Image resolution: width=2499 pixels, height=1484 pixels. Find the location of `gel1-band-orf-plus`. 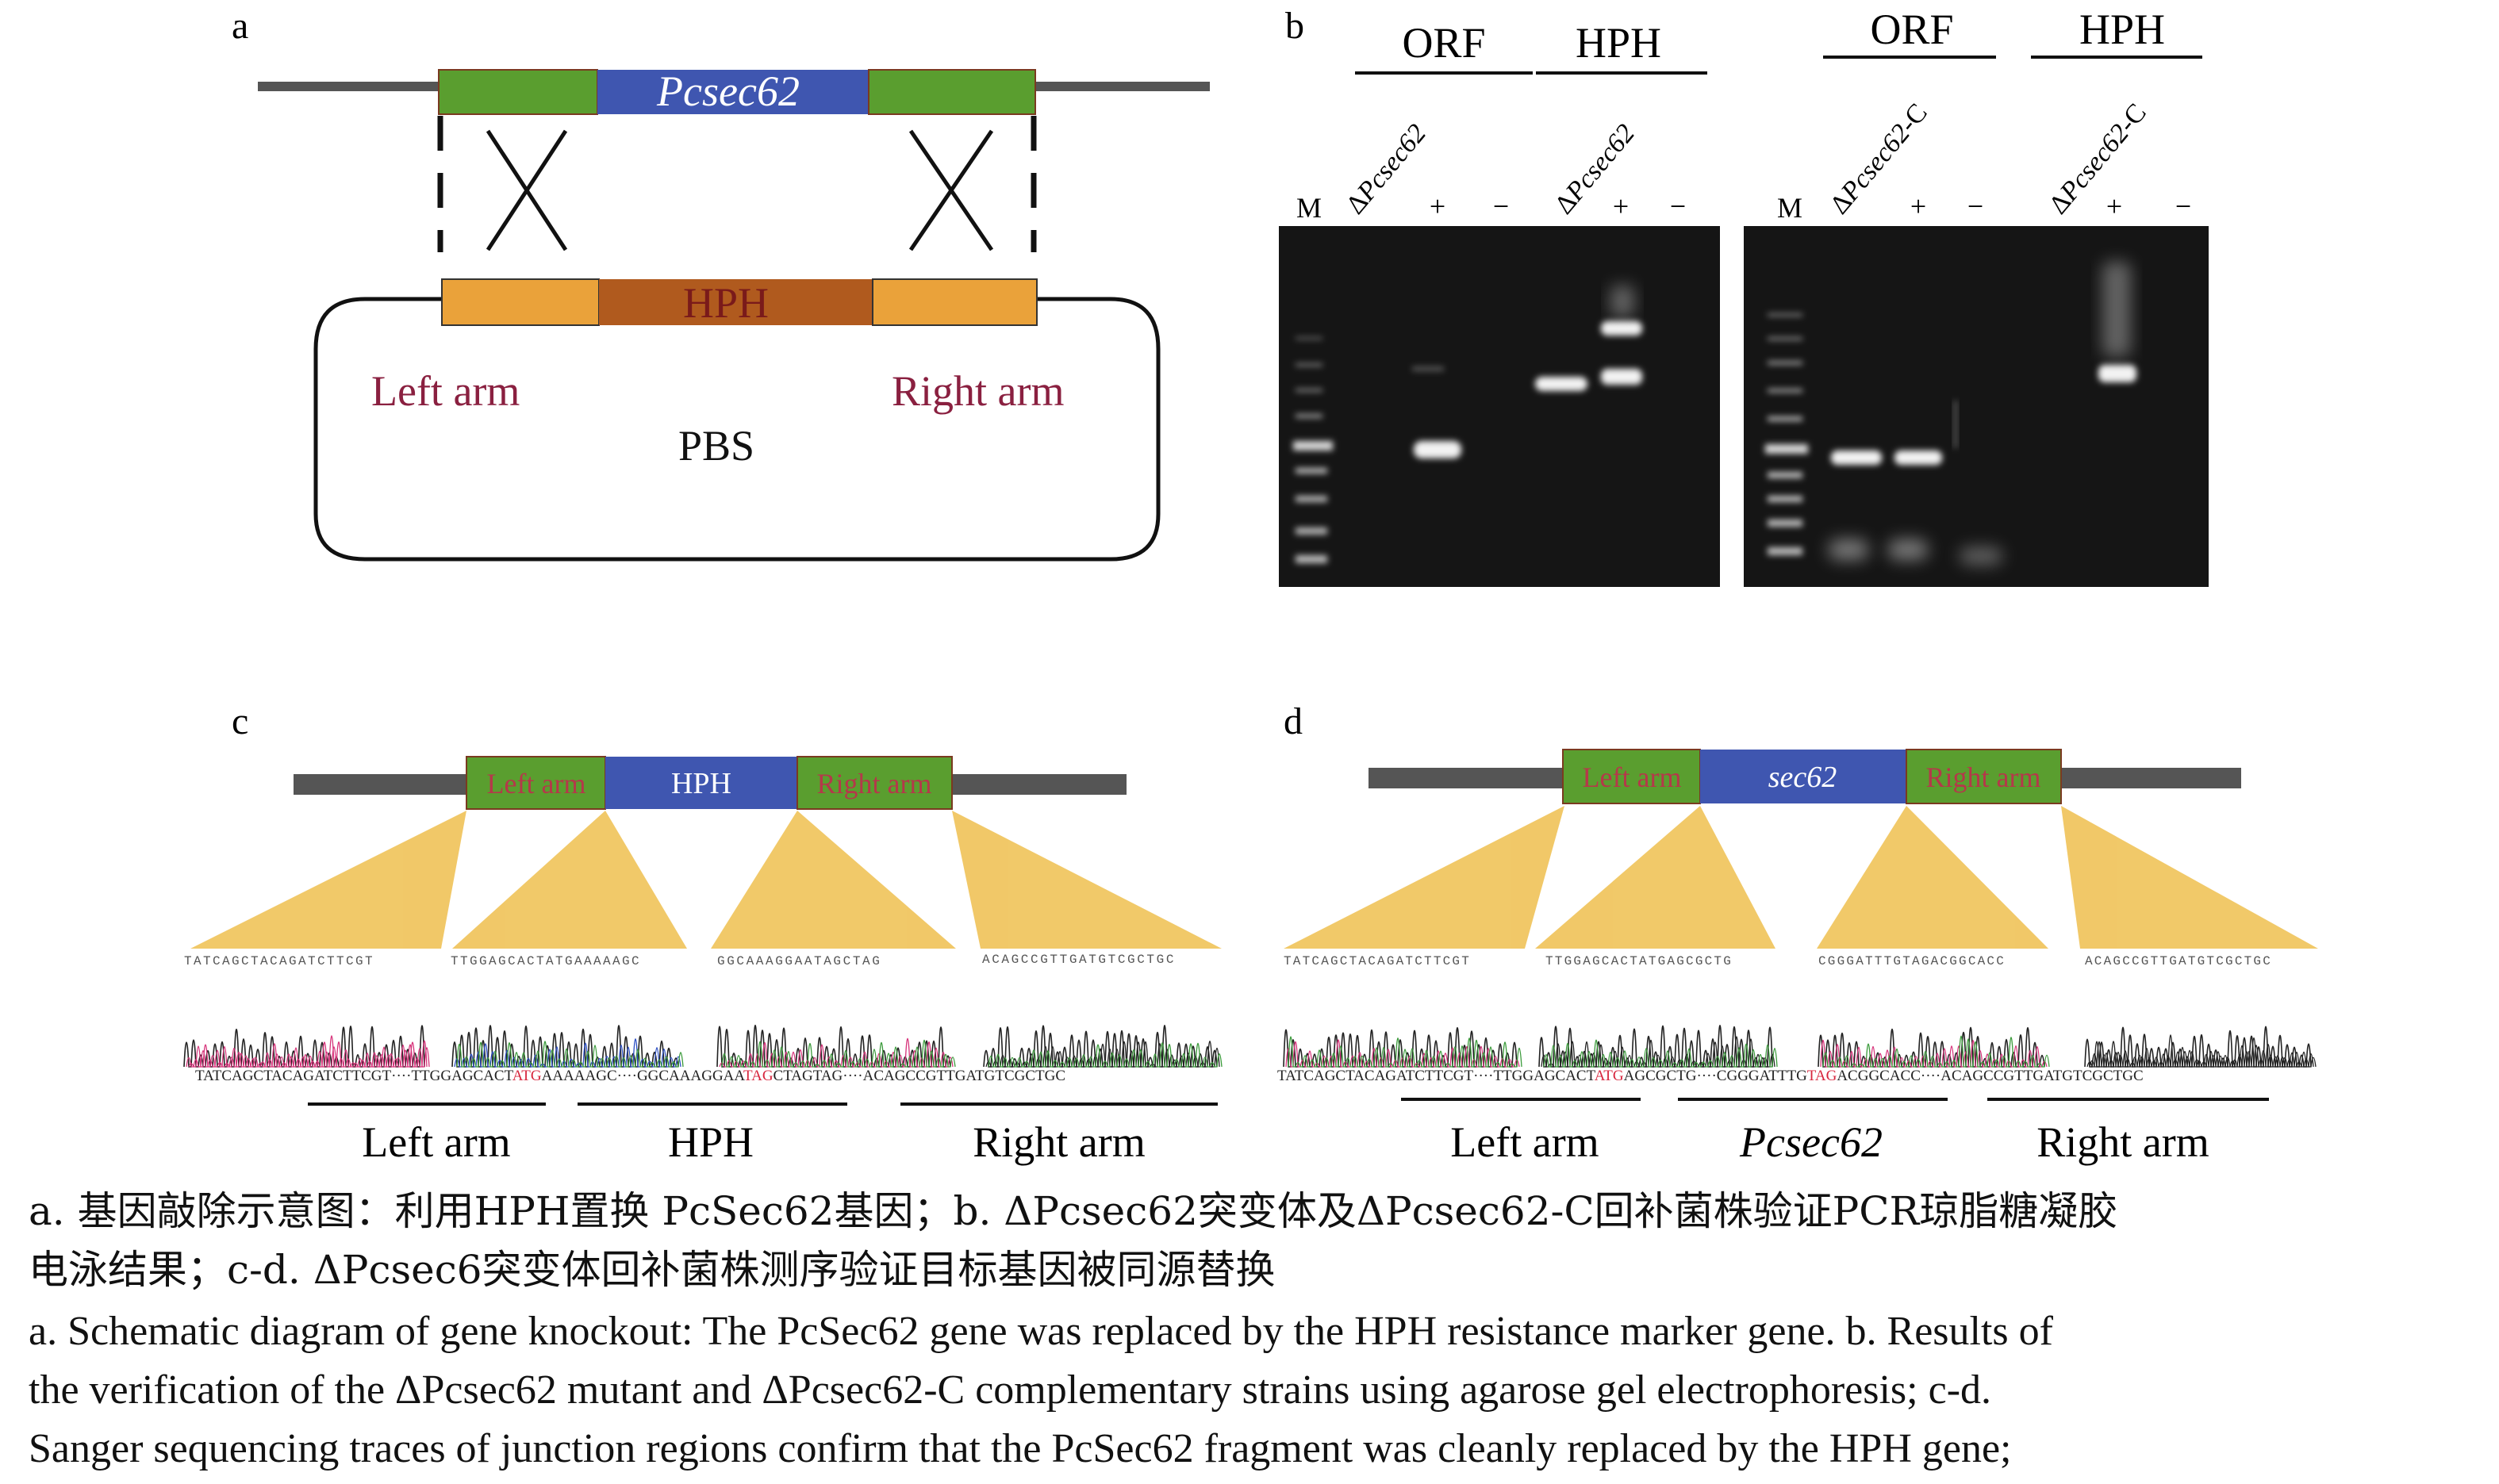

gel1-band-orf-plus is located at coordinates (1437, 449).